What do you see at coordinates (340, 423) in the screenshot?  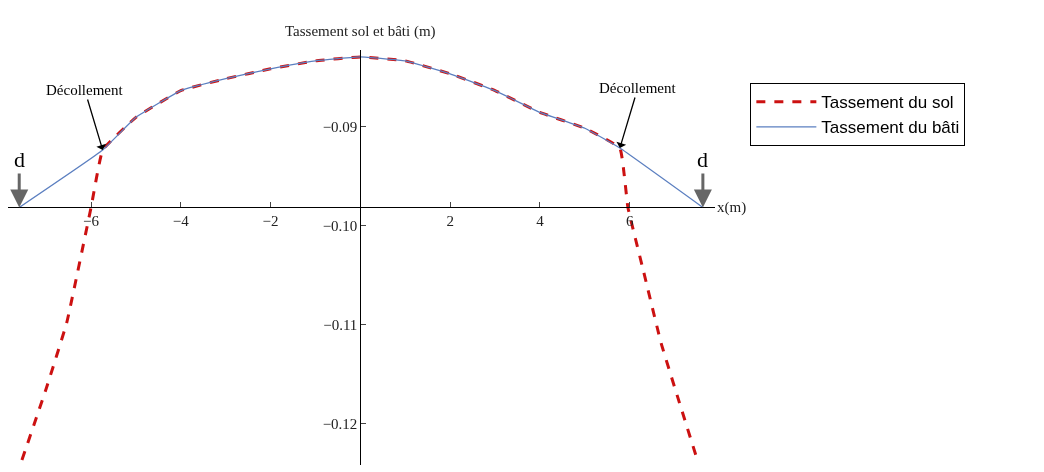 I see `y-tick-label: −0.12` at bounding box center [340, 423].